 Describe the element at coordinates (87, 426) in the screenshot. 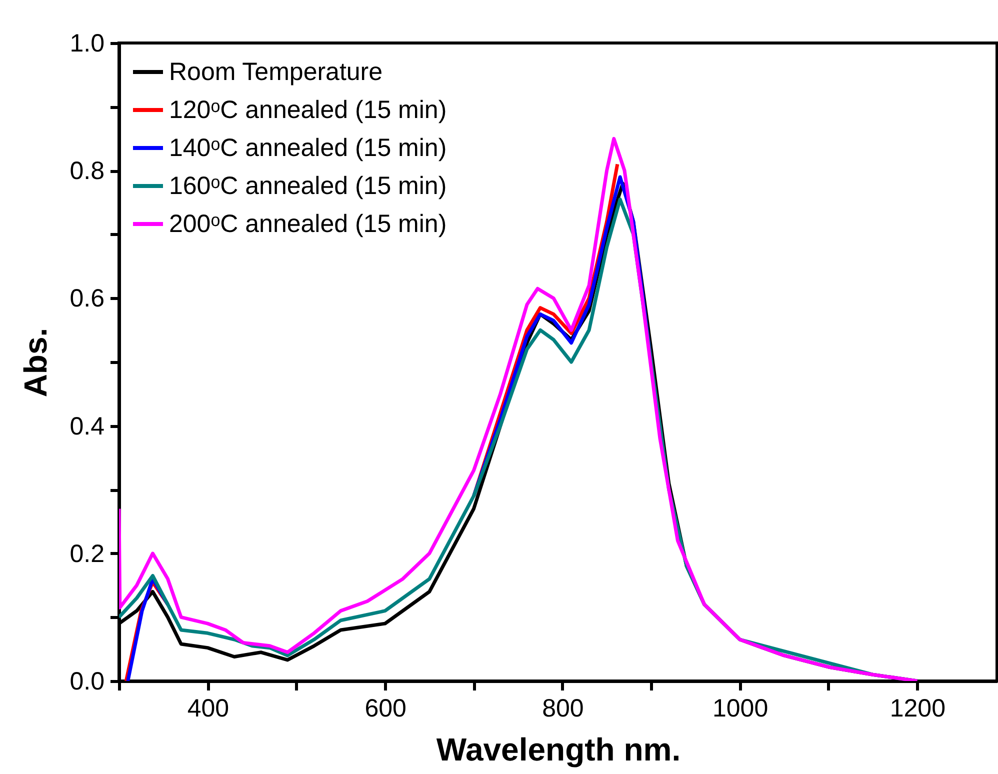

I see `y-tick-label: 0.4` at that location.